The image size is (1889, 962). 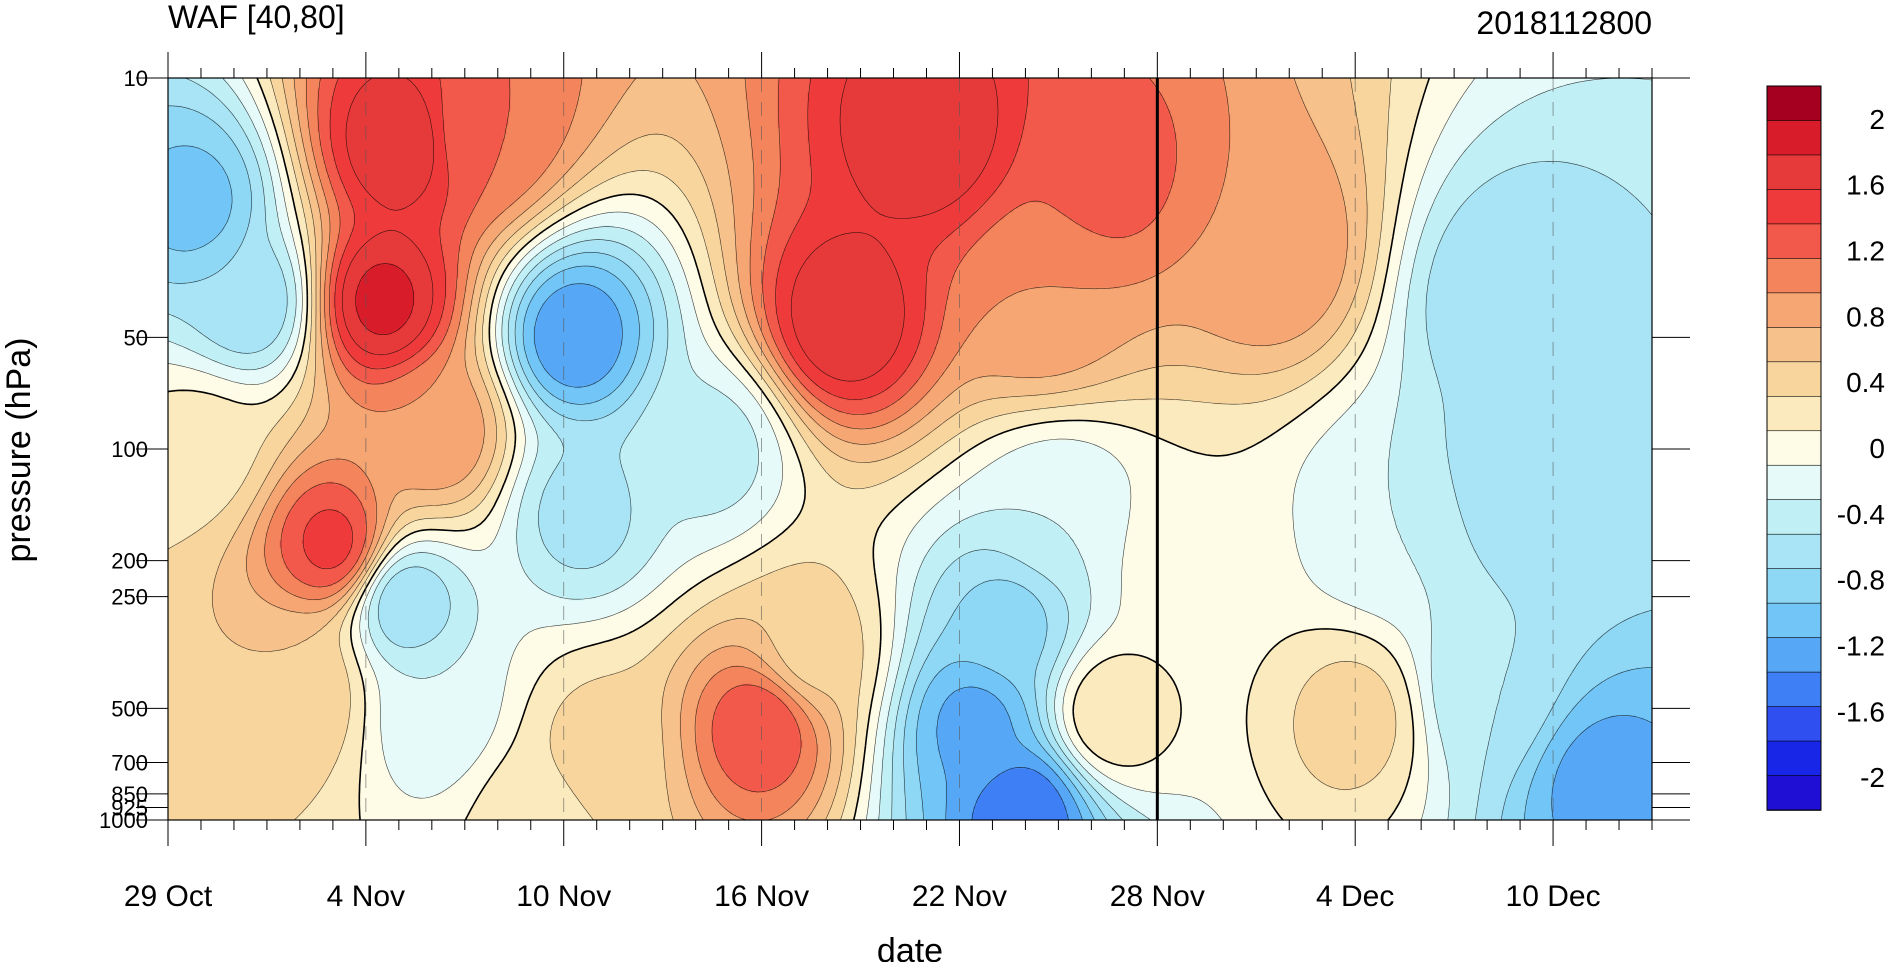 What do you see at coordinates (1865, 185) in the screenshot?
I see `colorbar-label: 1.6` at bounding box center [1865, 185].